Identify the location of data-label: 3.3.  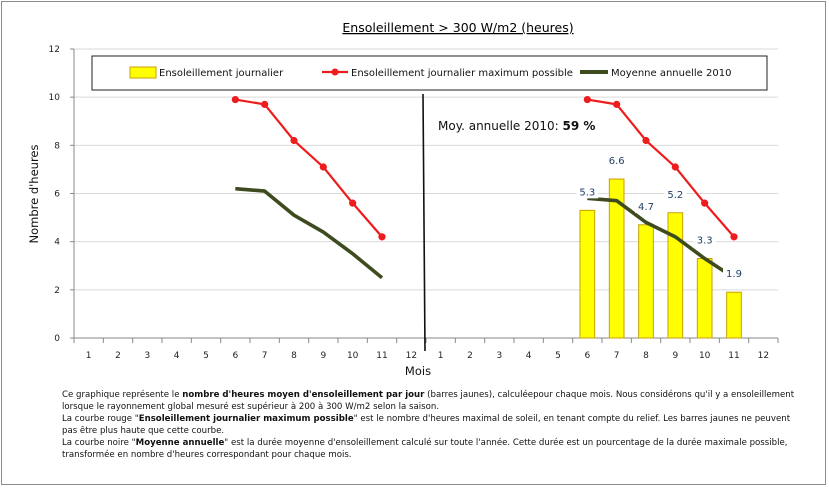
(705, 241).